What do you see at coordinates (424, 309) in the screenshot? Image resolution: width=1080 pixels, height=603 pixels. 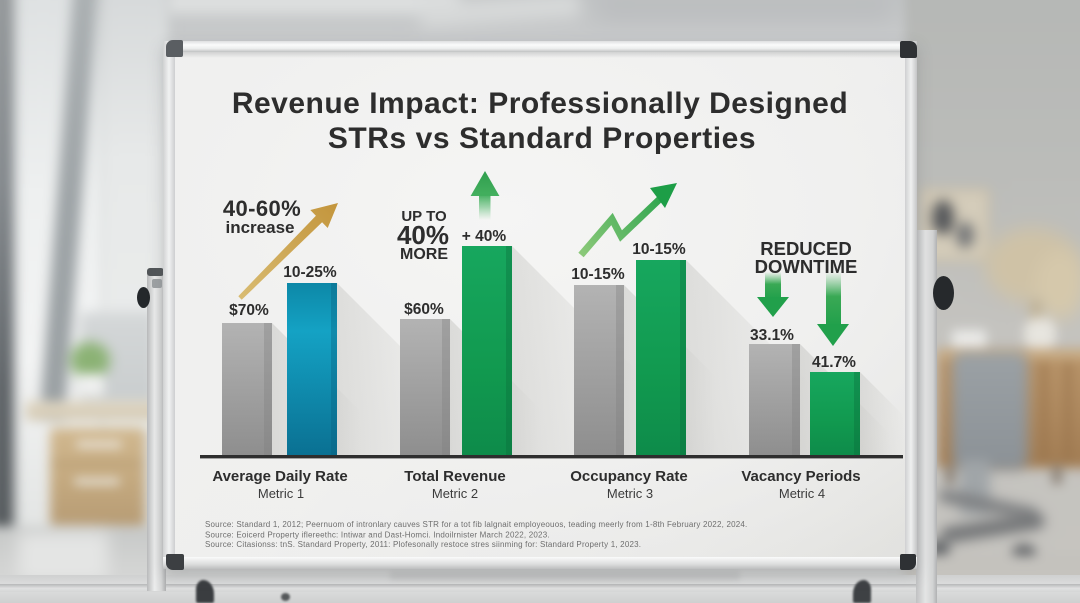 I see `svg-text: $60%` at bounding box center [424, 309].